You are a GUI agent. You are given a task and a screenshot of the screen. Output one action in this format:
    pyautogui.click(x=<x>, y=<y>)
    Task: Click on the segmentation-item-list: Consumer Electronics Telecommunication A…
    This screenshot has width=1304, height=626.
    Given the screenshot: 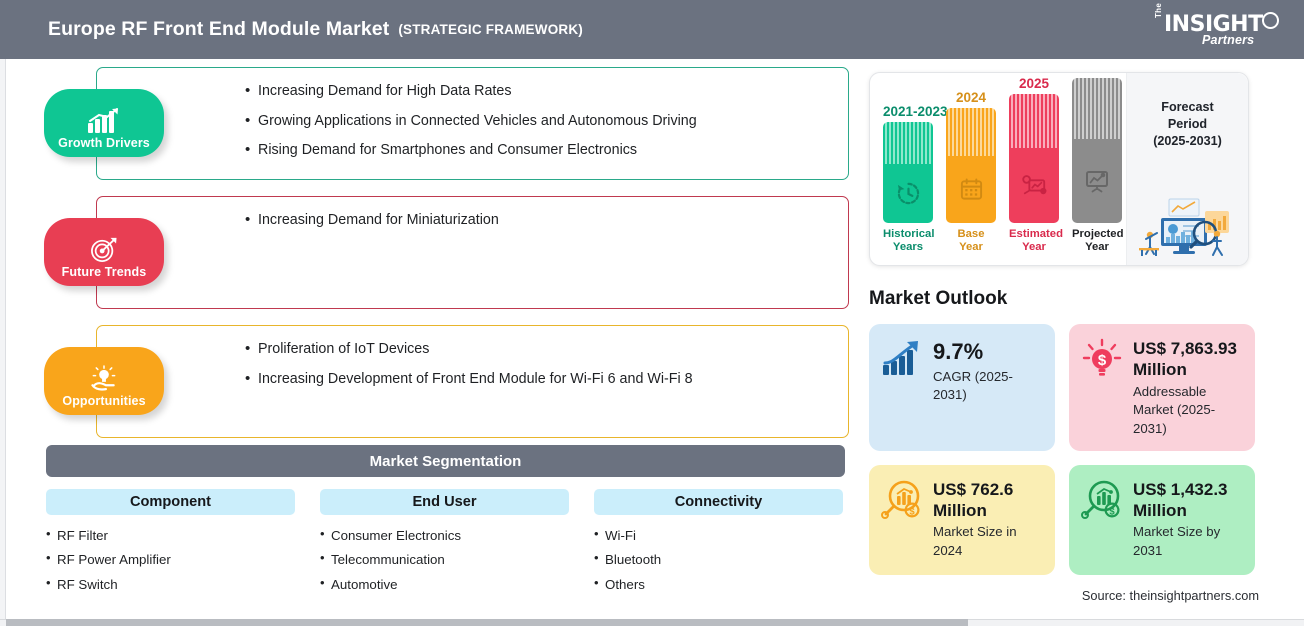 What is the action you would take?
    pyautogui.click(x=444, y=559)
    